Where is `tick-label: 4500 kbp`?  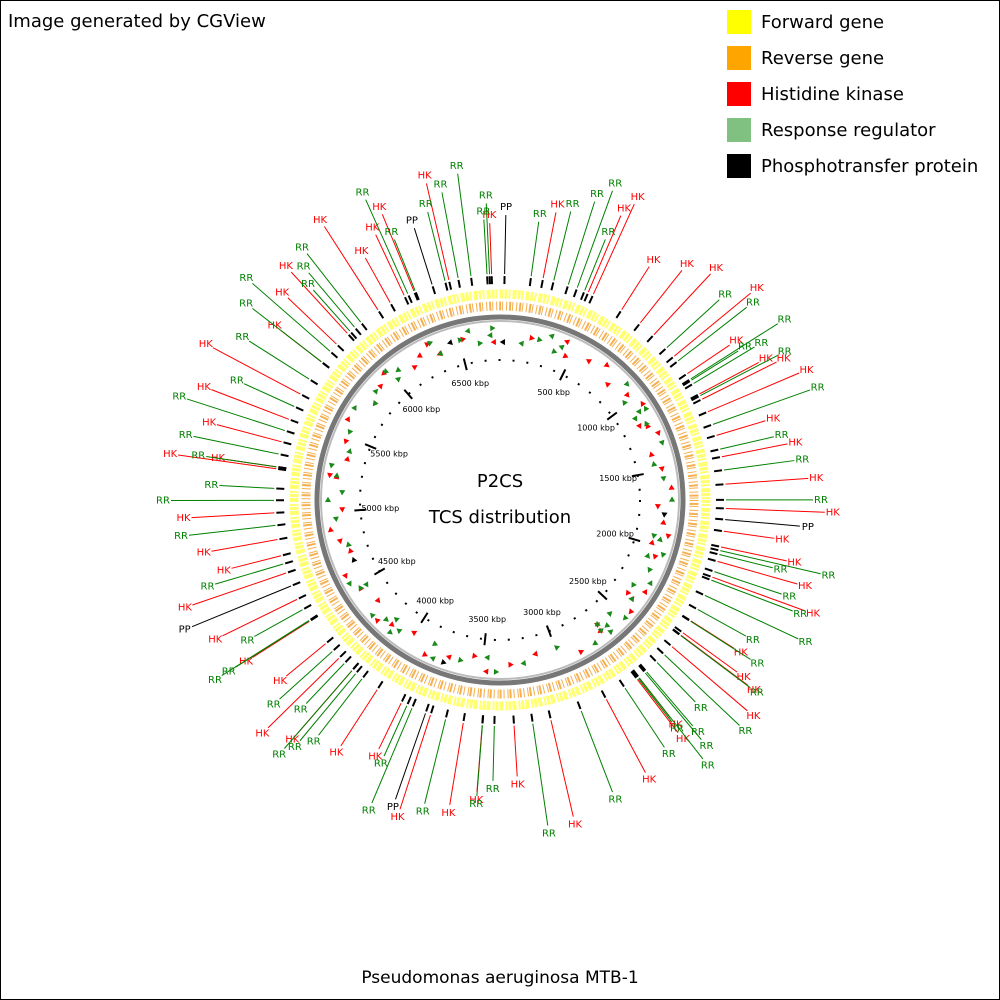 tick-label: 4500 kbp is located at coordinates (397, 561).